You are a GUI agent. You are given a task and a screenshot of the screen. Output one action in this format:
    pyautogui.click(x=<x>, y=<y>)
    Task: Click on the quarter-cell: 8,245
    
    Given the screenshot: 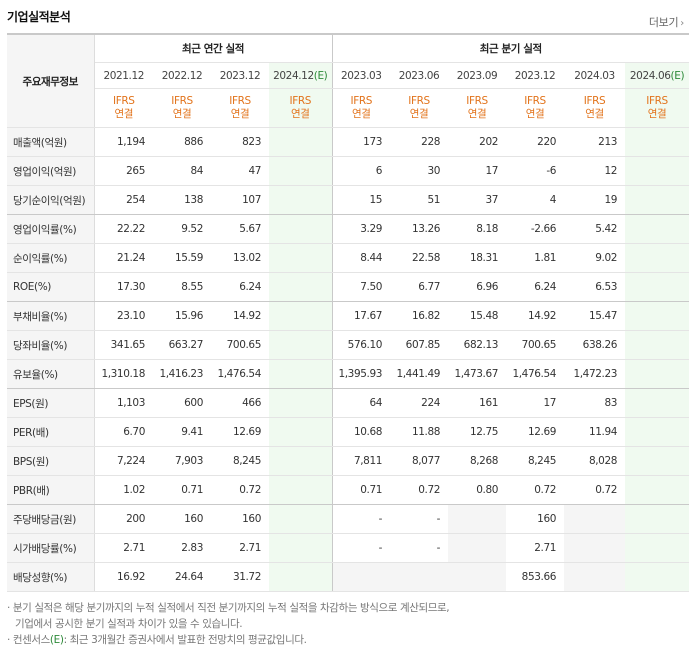 What is the action you would take?
    pyautogui.click(x=535, y=461)
    